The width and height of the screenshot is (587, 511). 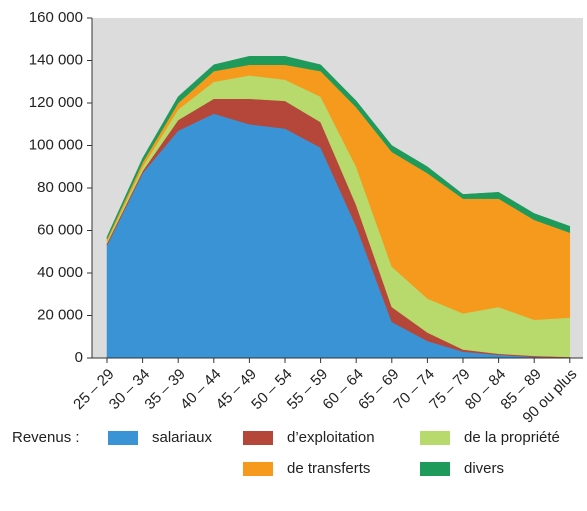 I want to click on legend-label: de transferts, so click(x=328, y=468).